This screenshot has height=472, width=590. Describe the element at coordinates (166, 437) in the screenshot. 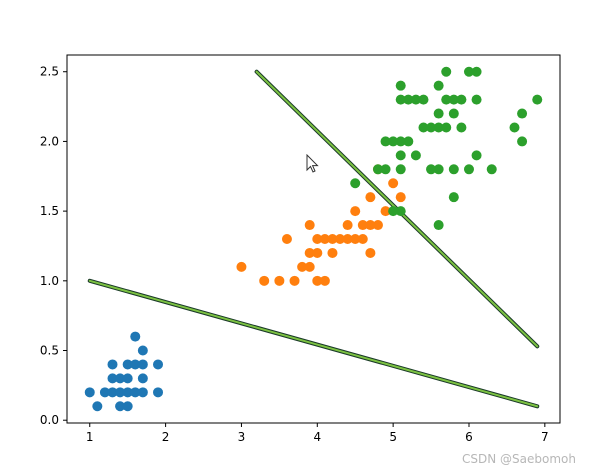

I see `x-tick-label: 2` at that location.